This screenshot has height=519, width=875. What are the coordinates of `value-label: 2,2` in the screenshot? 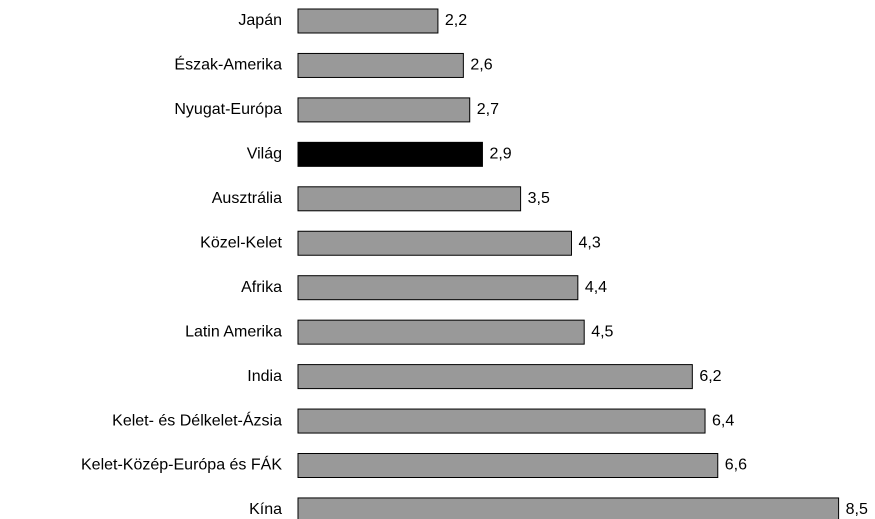 It's located at (456, 20).